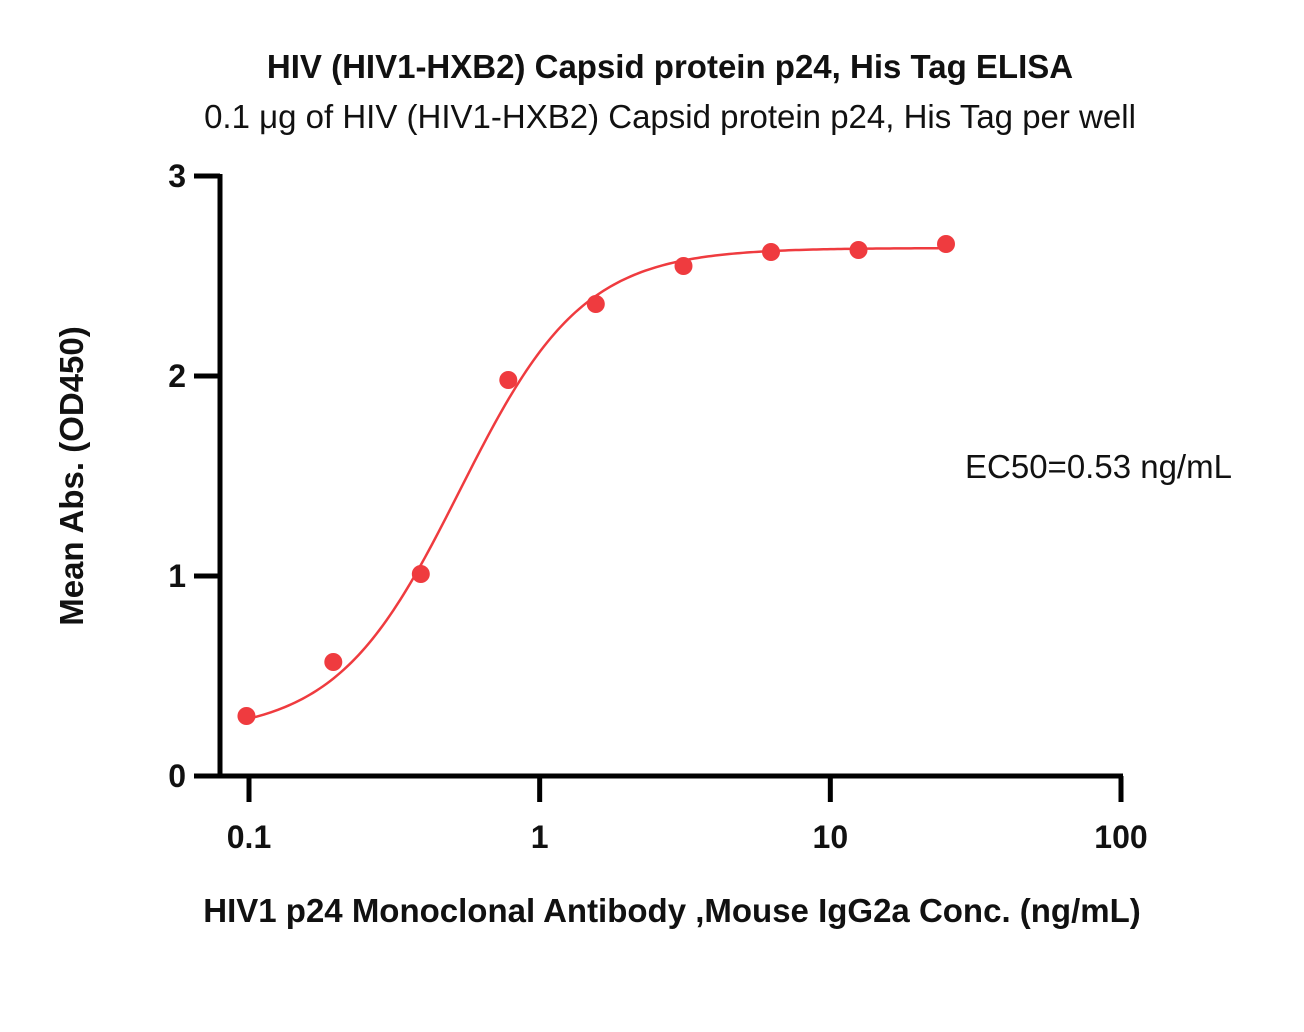  I want to click on x-tick-label: 100, so click(1120, 837).